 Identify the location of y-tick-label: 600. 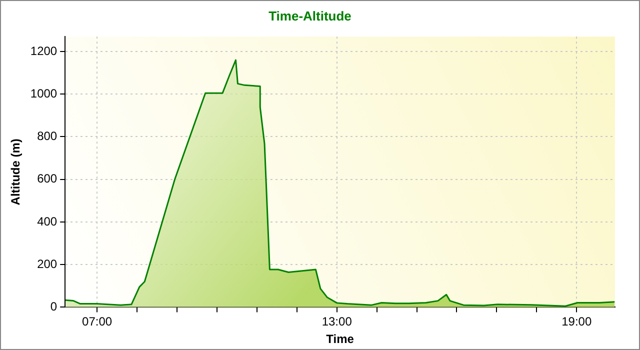
(47, 179).